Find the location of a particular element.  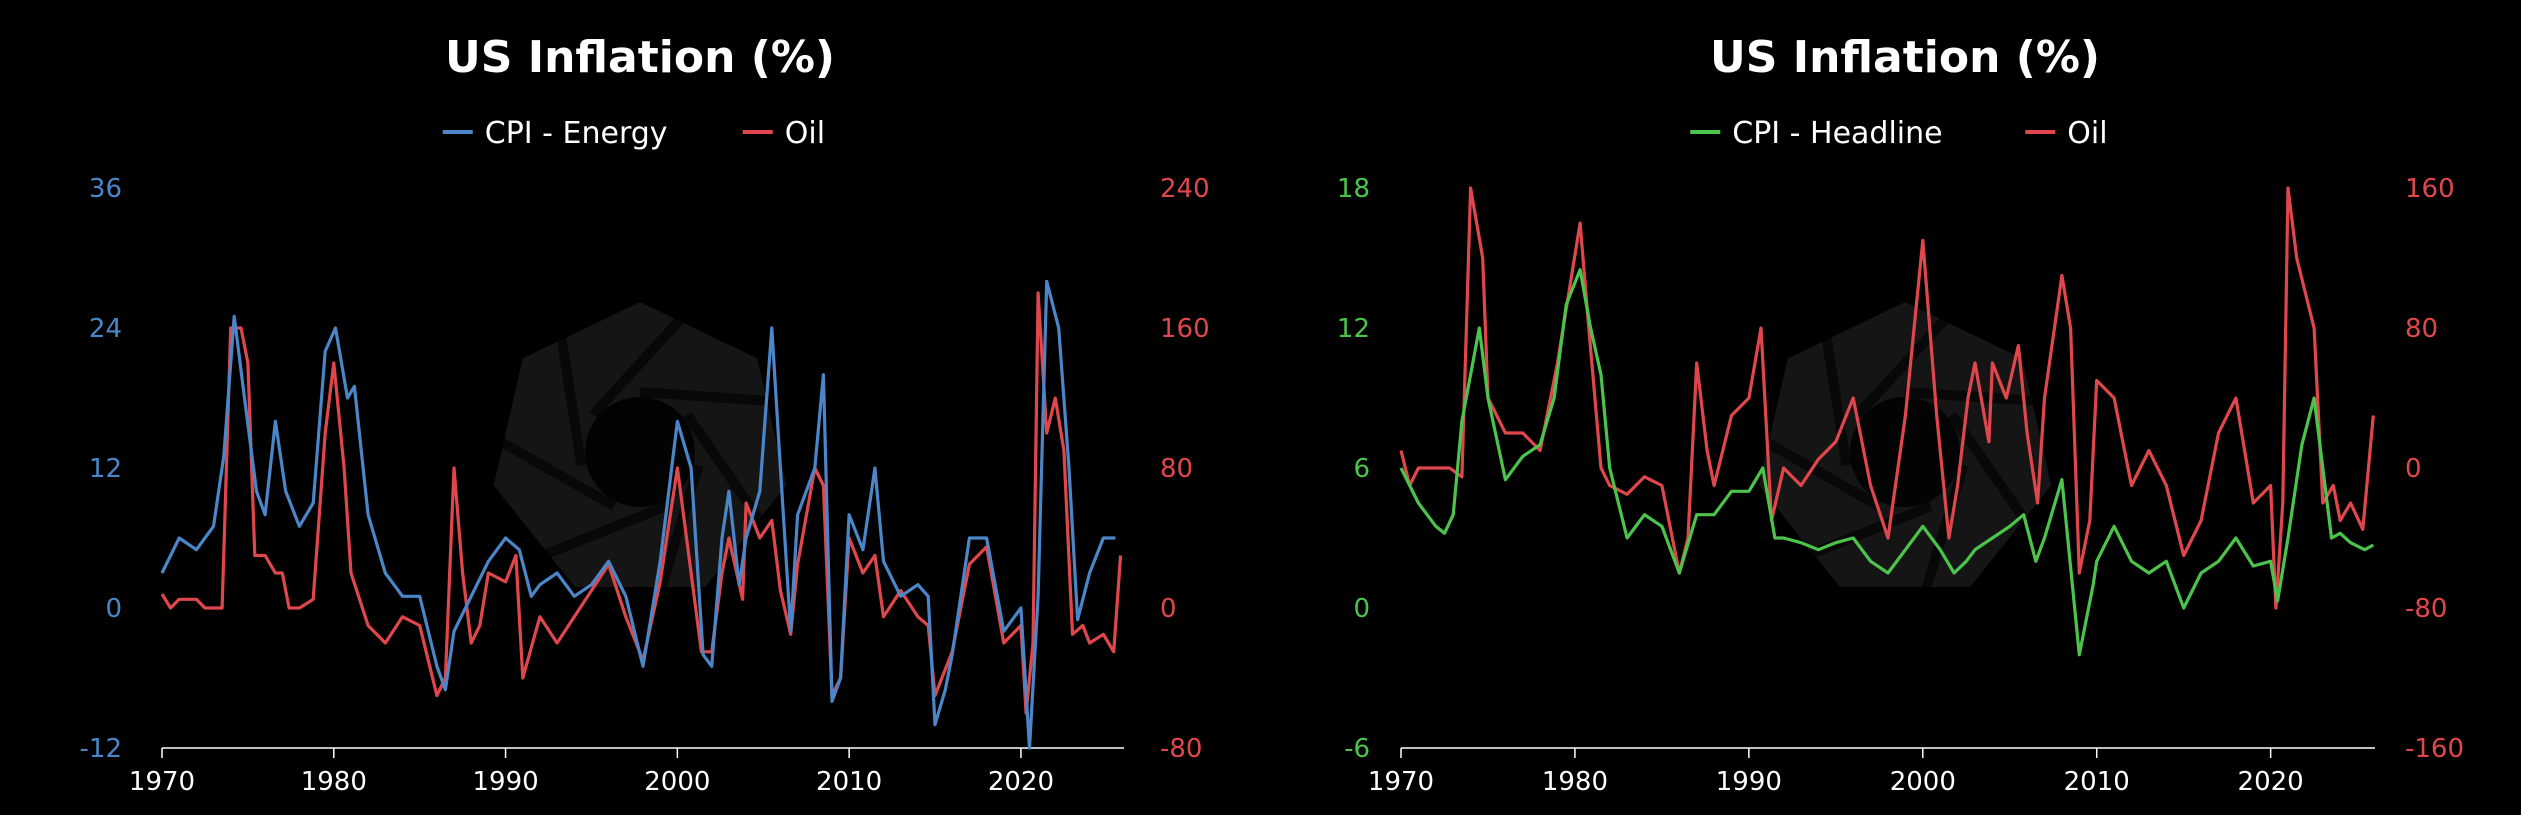

legend-item-cpi-headline: CPI - Headline is located at coordinates (1816, 133).